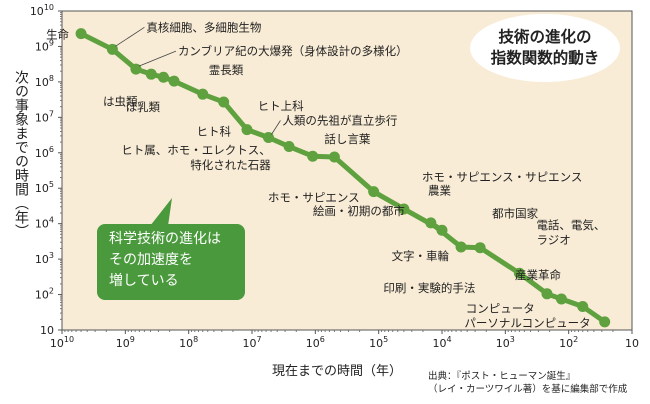  Describe the element at coordinates (527, 323) in the screenshot. I see `point-label-23: パーソナルコンピュータ` at that location.